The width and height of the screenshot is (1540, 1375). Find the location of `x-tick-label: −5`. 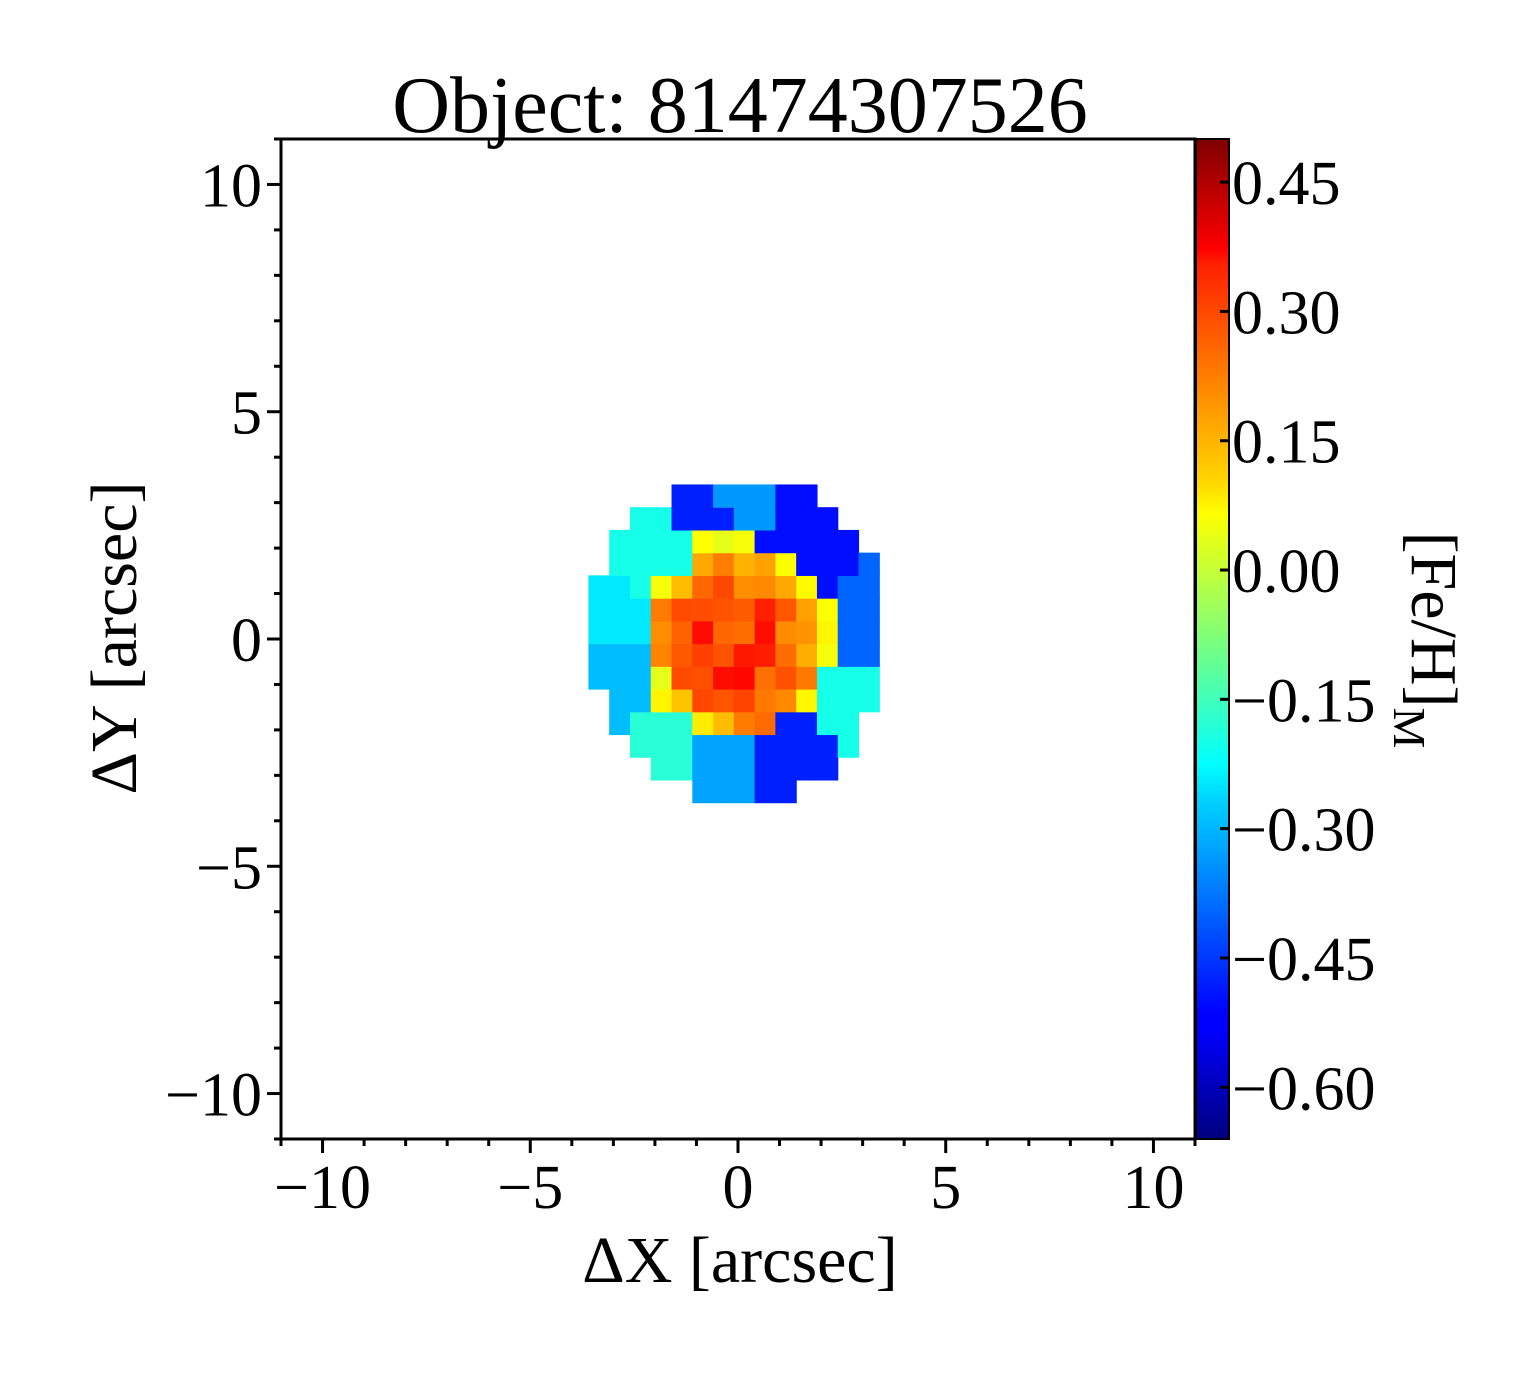

x-tick-label: −5 is located at coordinates (530, 1188).